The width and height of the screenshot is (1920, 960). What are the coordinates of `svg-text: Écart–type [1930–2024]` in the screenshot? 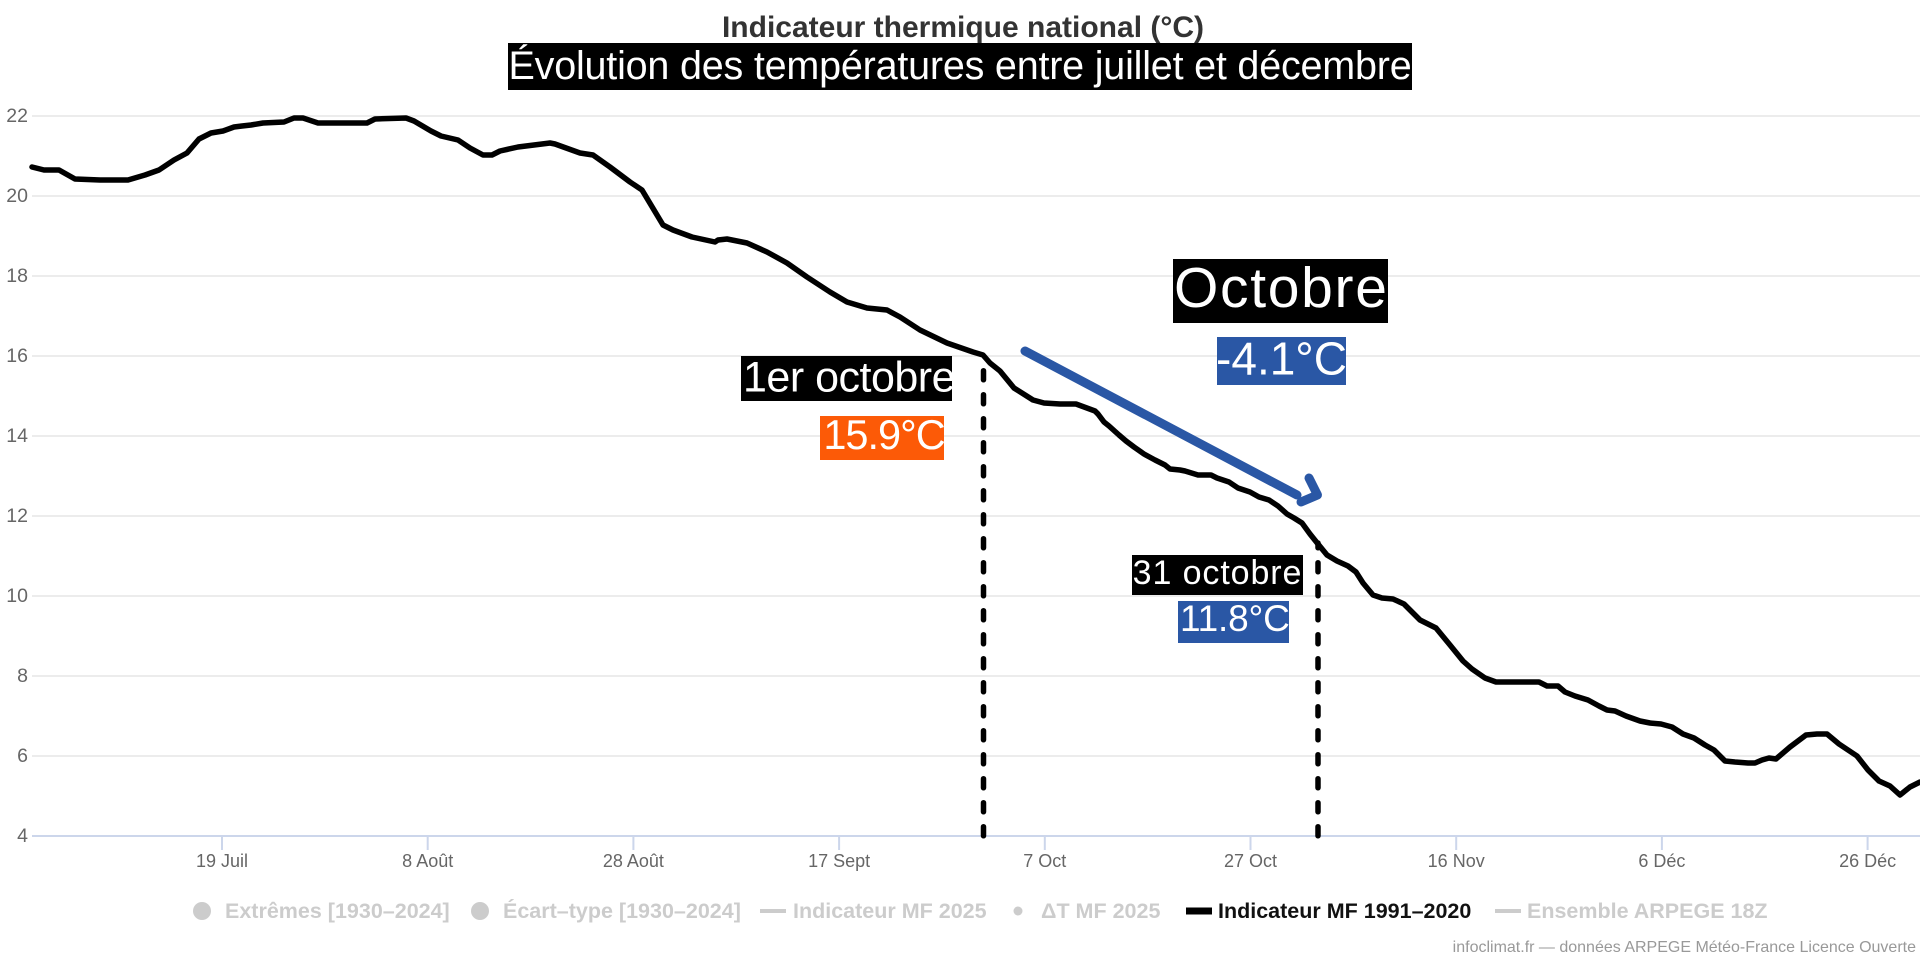 It's located at (622, 910).